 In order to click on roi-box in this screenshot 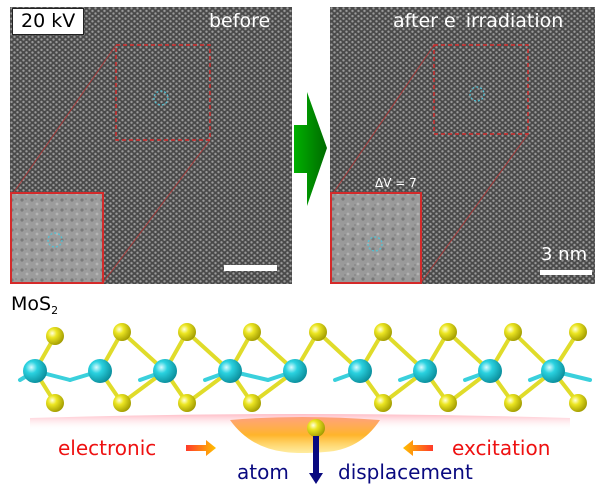, I will do `click(163, 92)`.